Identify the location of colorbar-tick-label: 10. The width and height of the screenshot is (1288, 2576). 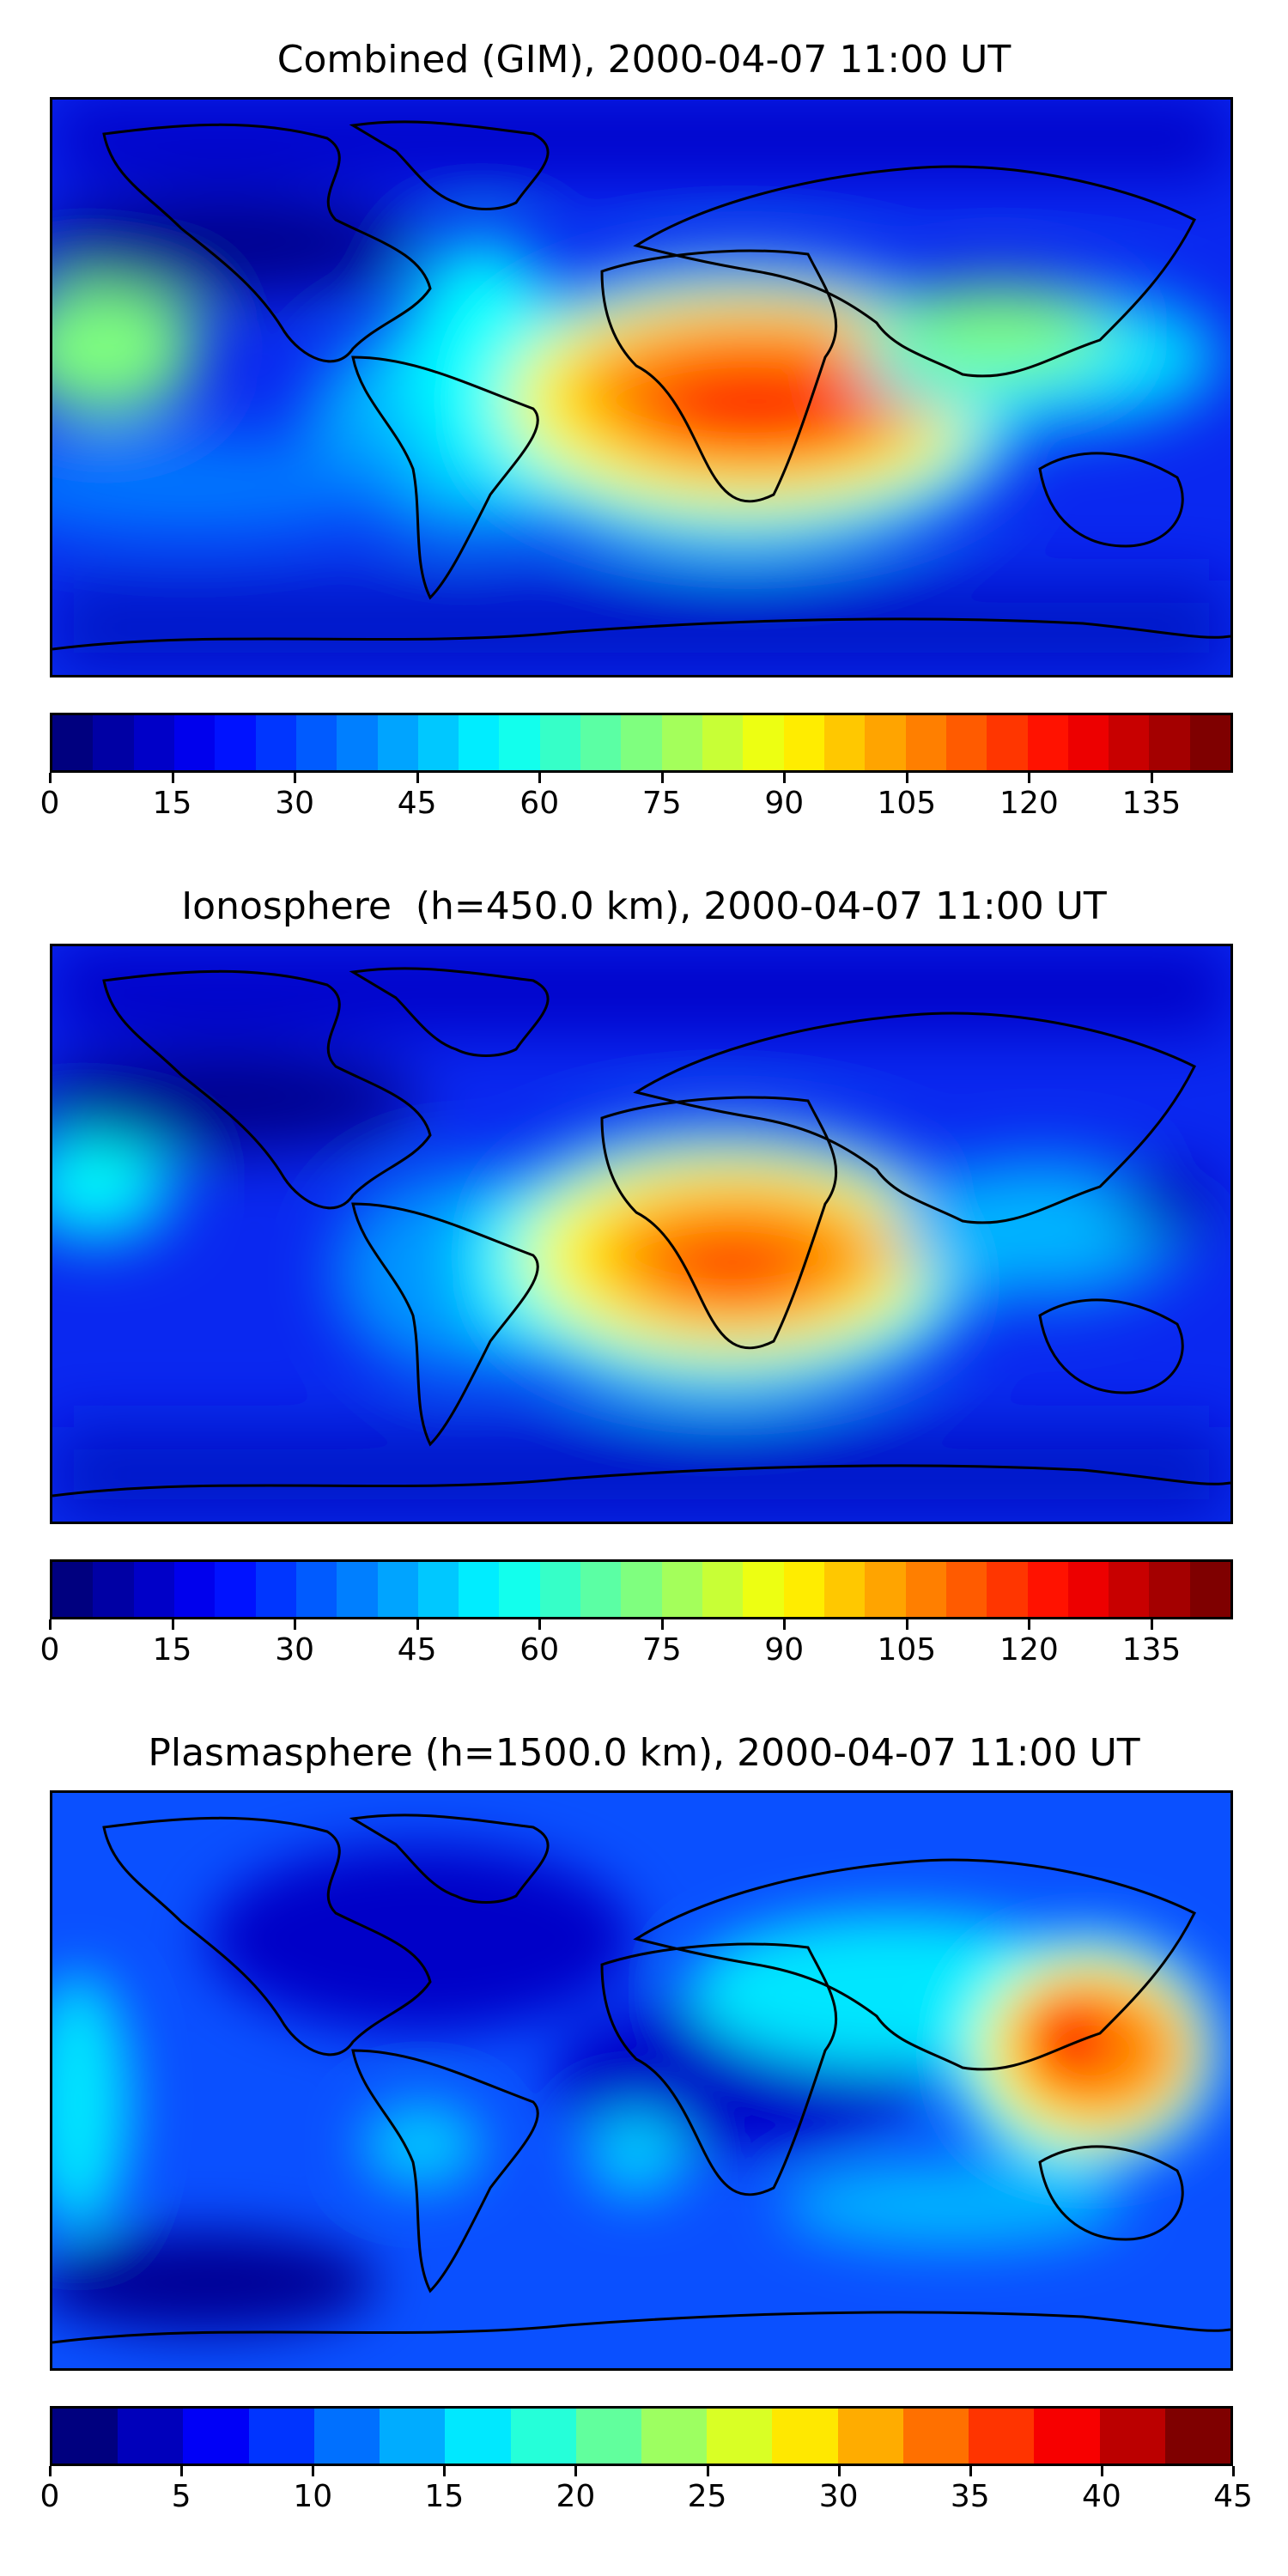
(313, 2496).